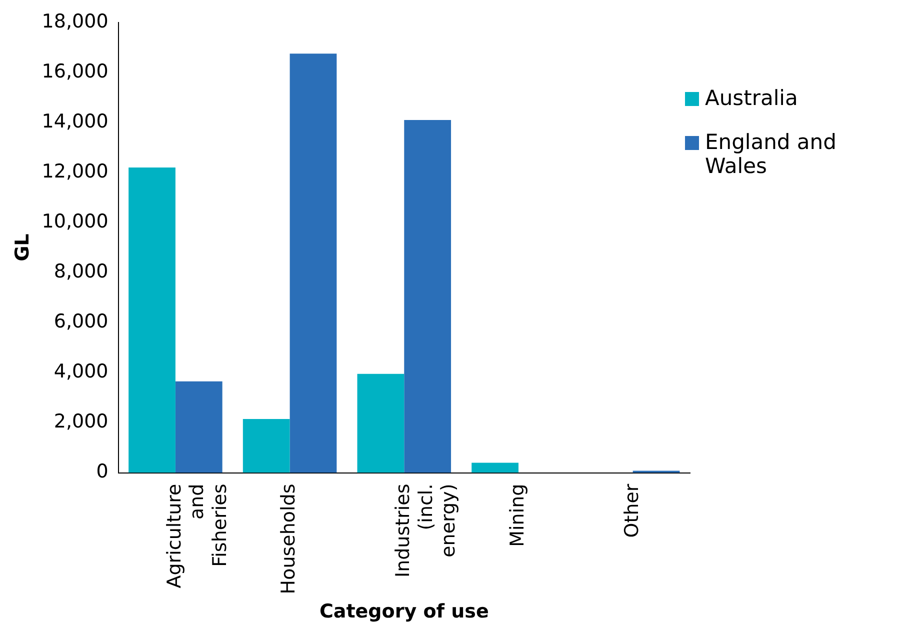 Image resolution: width=908 pixels, height=636 pixels. I want to click on x-axis-title: Category of use, so click(404, 611).